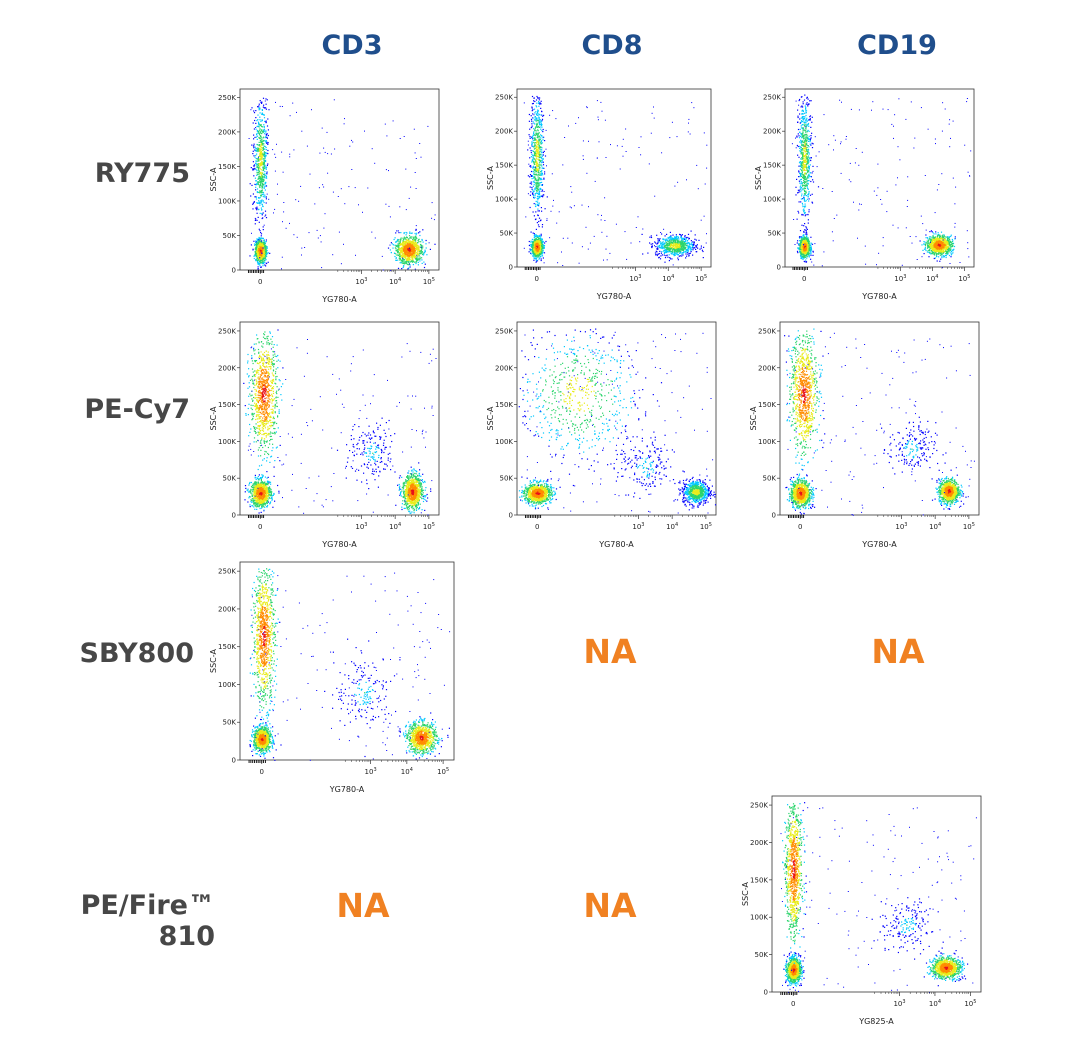 This screenshot has width=1071, height=1052. Describe the element at coordinates (504, 166) in the screenshot. I see `y-tick-label: 150K` at that location.